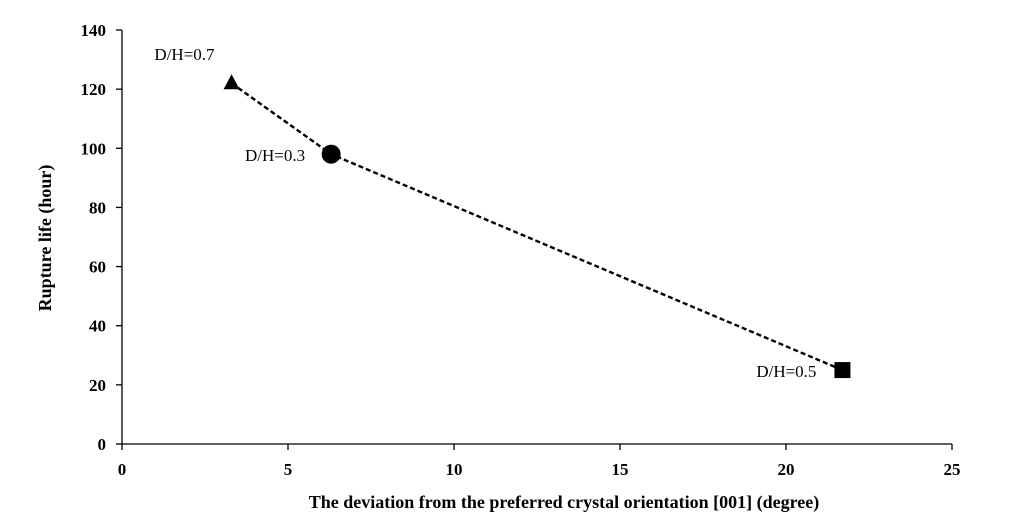 The width and height of the screenshot is (1028, 527). I want to click on circle-marker, so click(331, 154).